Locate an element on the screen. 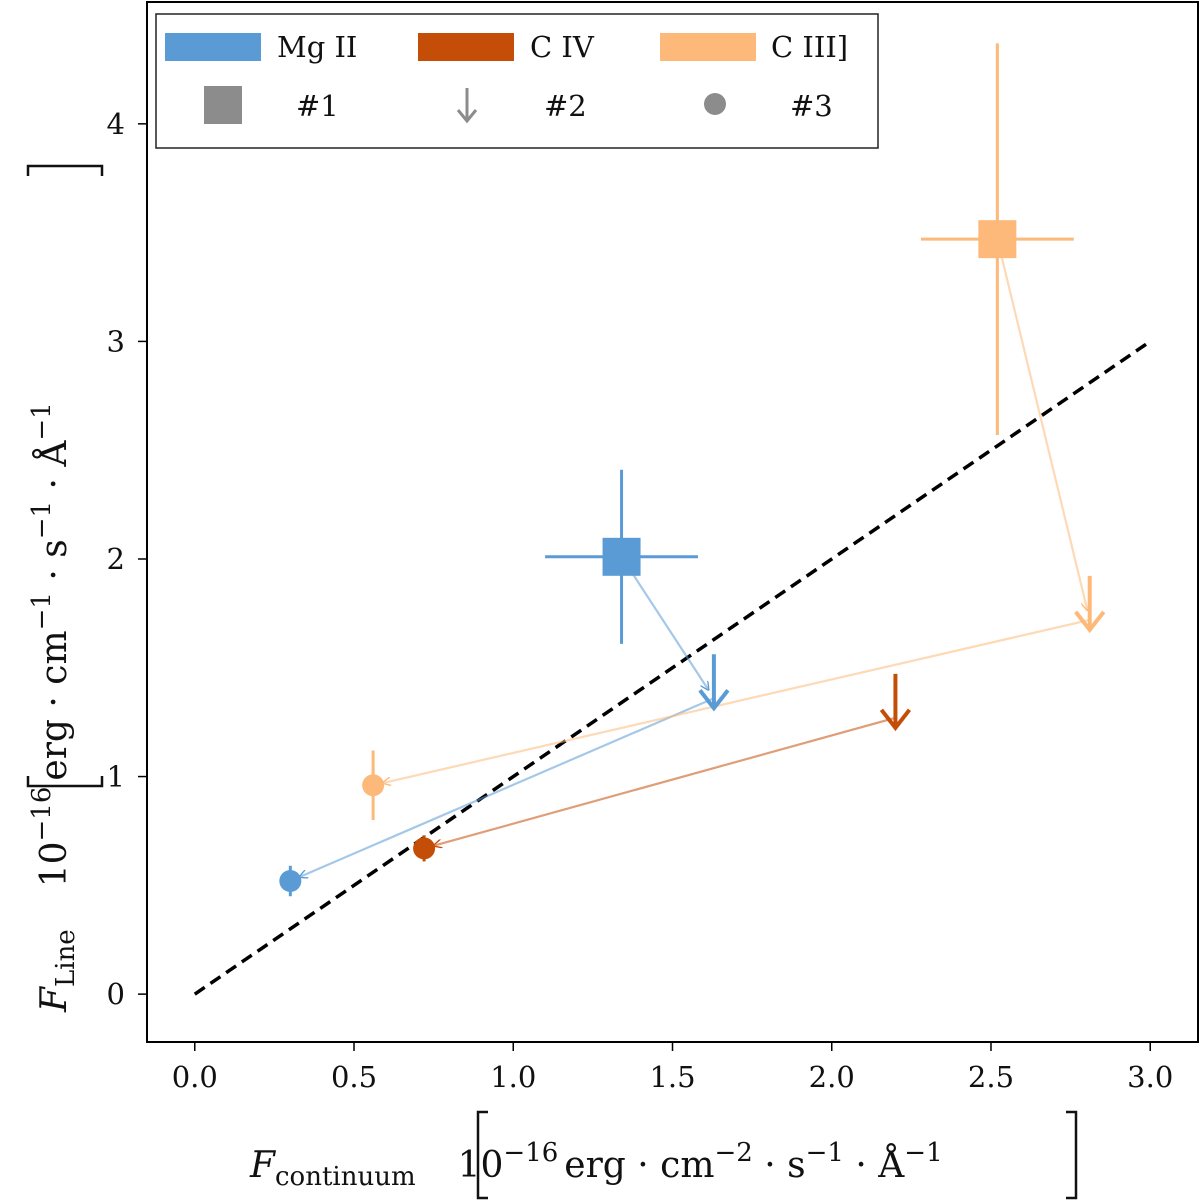  x-label-unit-exp: −16 is located at coordinates (530, 1153).